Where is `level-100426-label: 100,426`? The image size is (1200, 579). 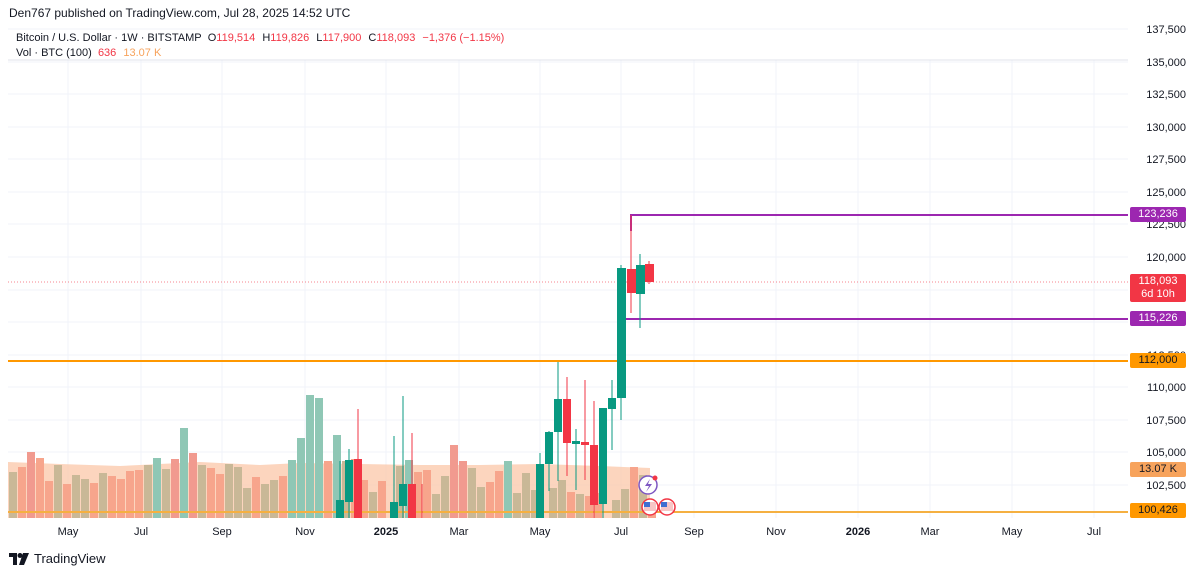
level-100426-label: 100,426 is located at coordinates (1158, 510).